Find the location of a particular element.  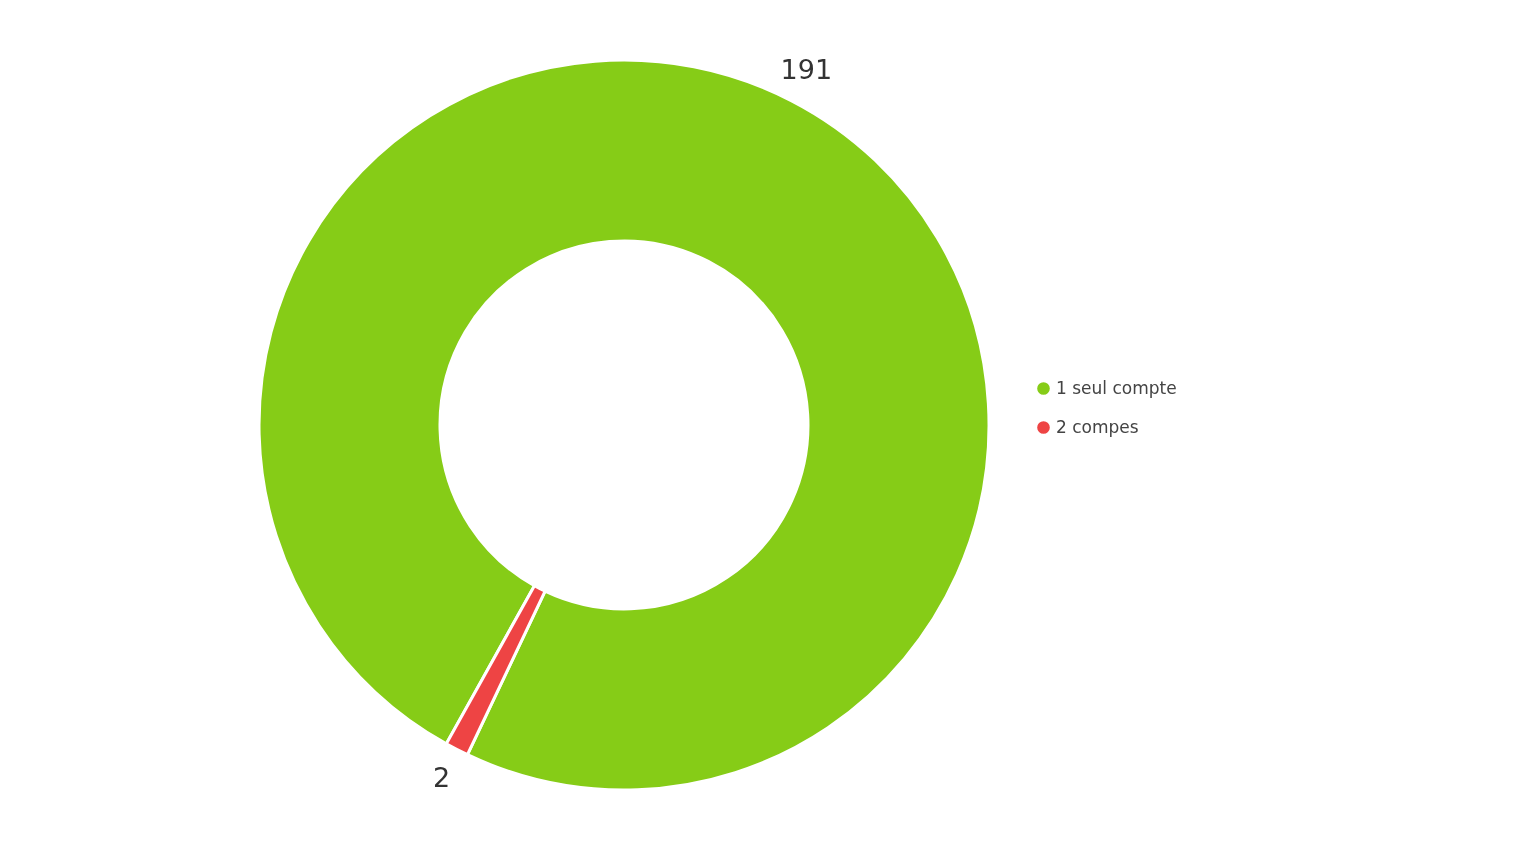

donut-slice is located at coordinates (495, 670).